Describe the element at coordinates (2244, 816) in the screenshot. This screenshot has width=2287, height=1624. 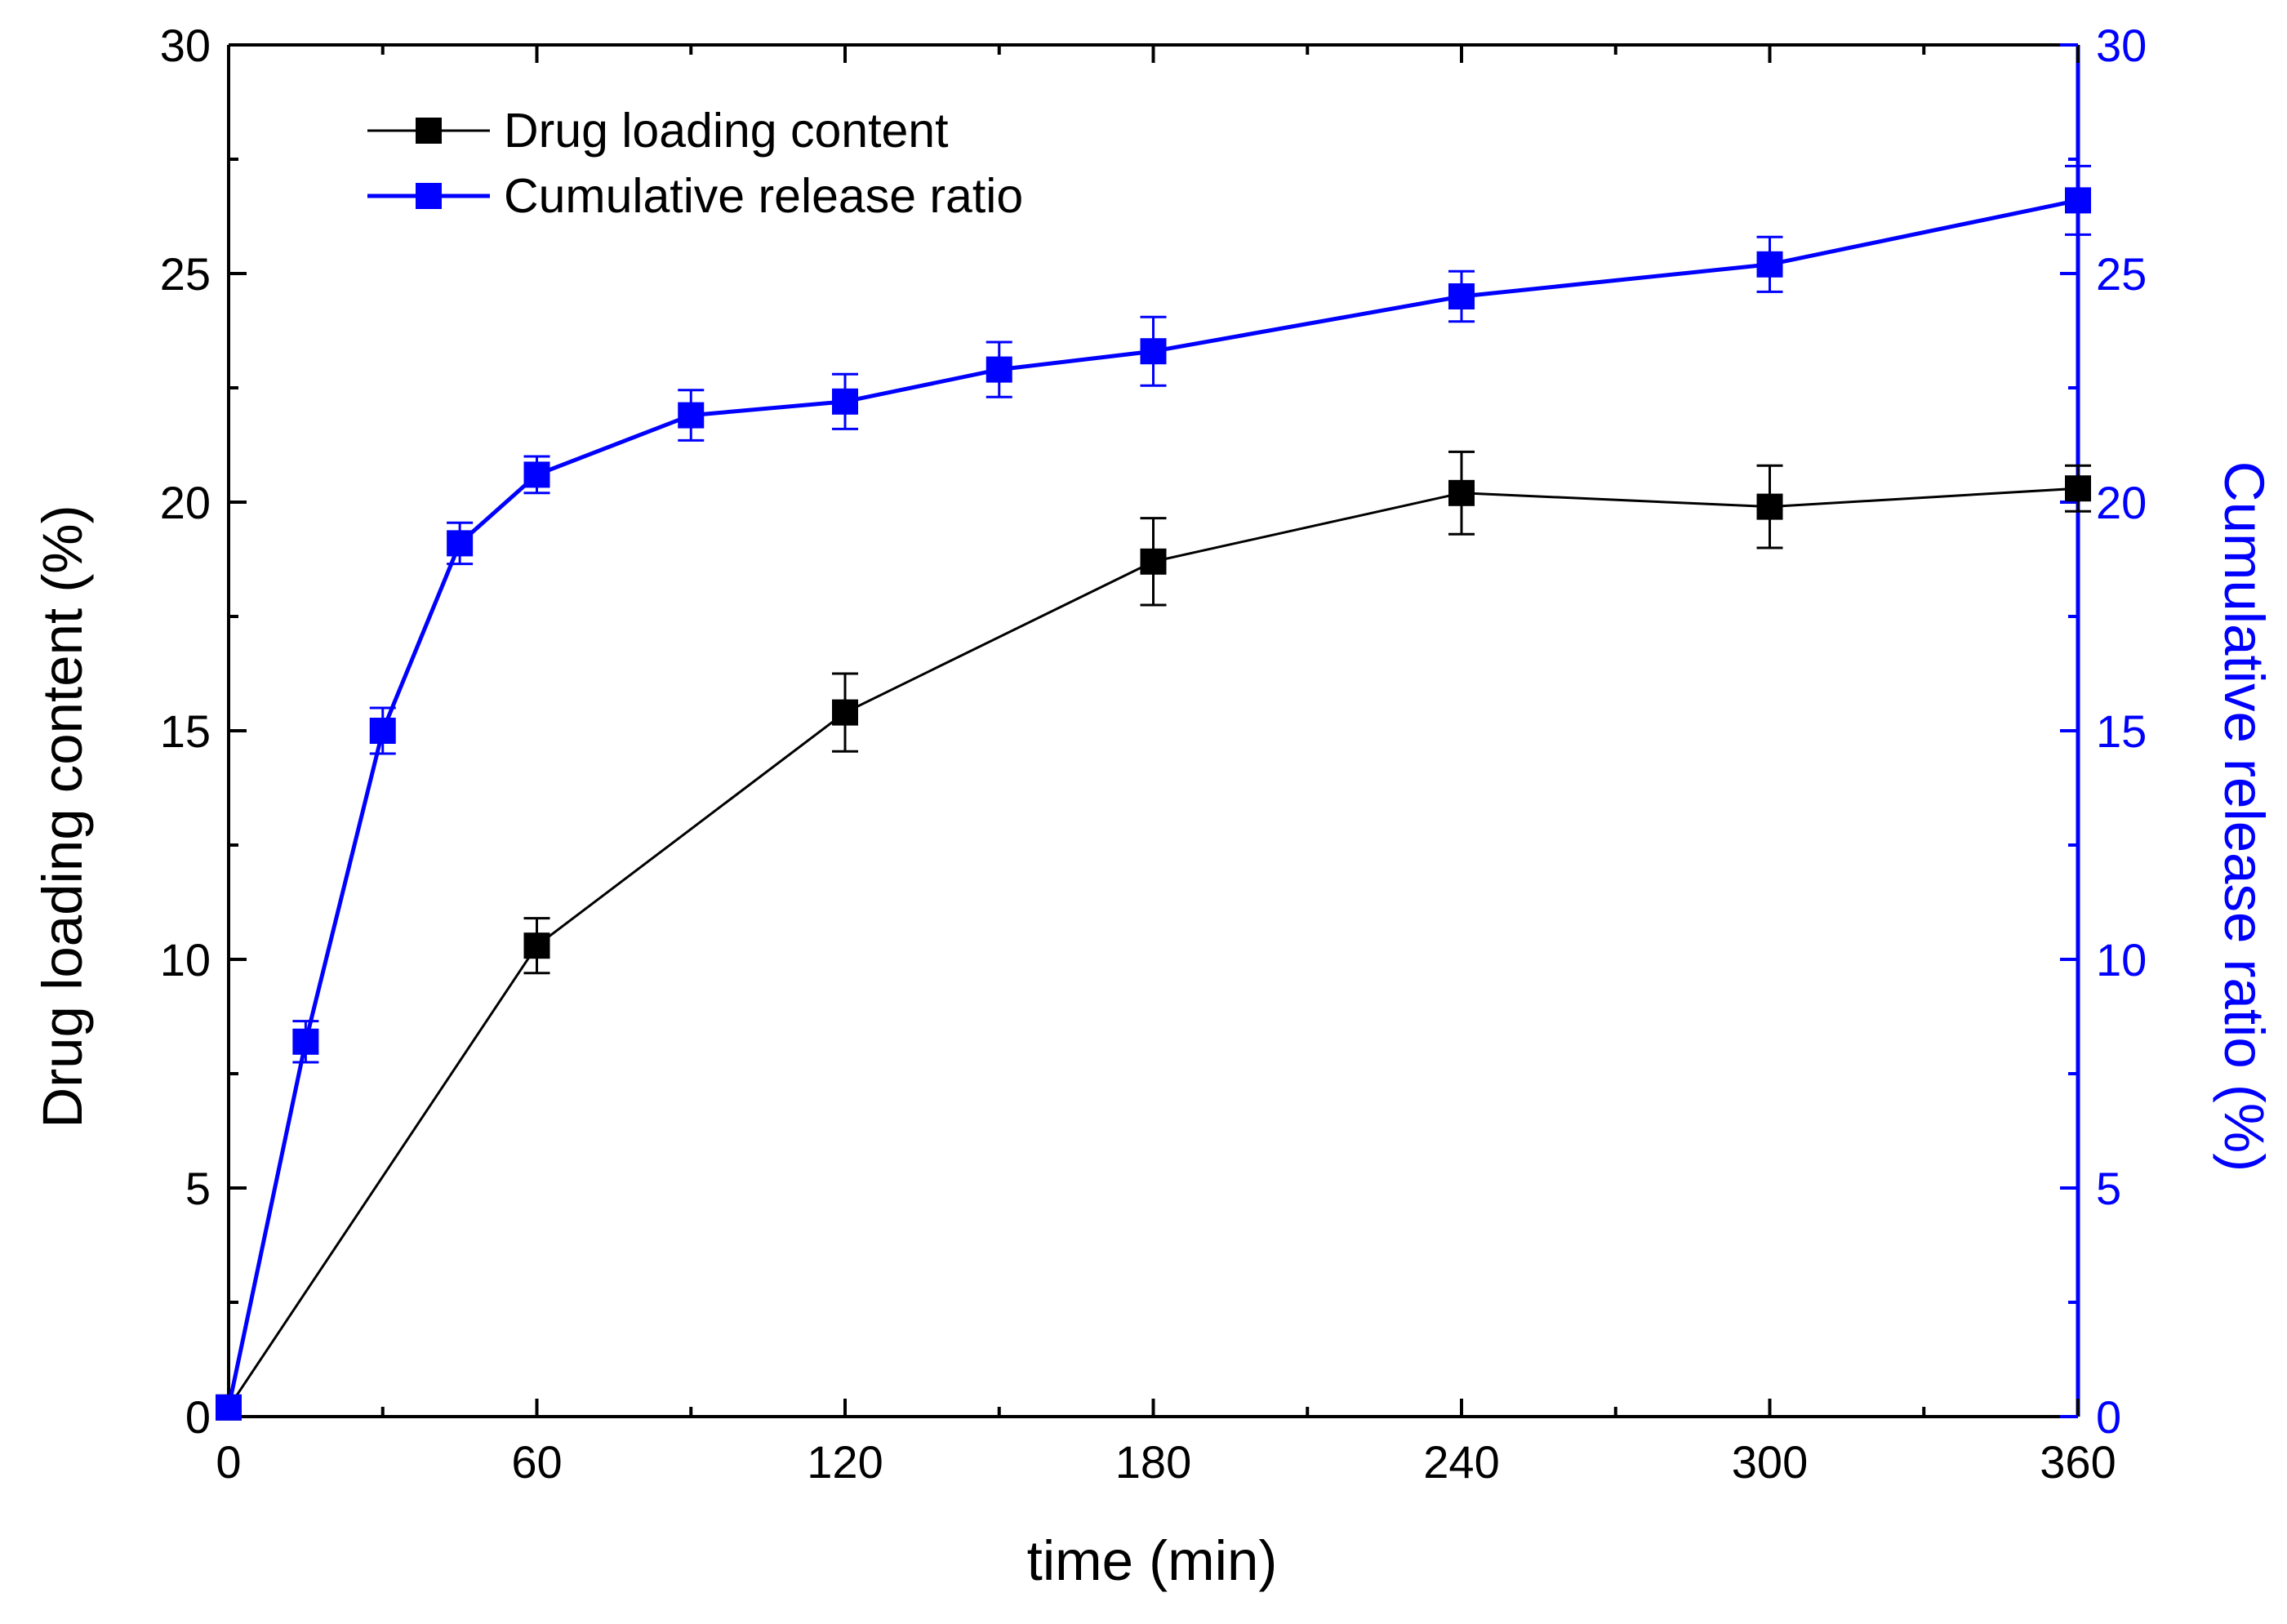
I see `y-axis-label-right: Cumulative release ratio (%)` at that location.